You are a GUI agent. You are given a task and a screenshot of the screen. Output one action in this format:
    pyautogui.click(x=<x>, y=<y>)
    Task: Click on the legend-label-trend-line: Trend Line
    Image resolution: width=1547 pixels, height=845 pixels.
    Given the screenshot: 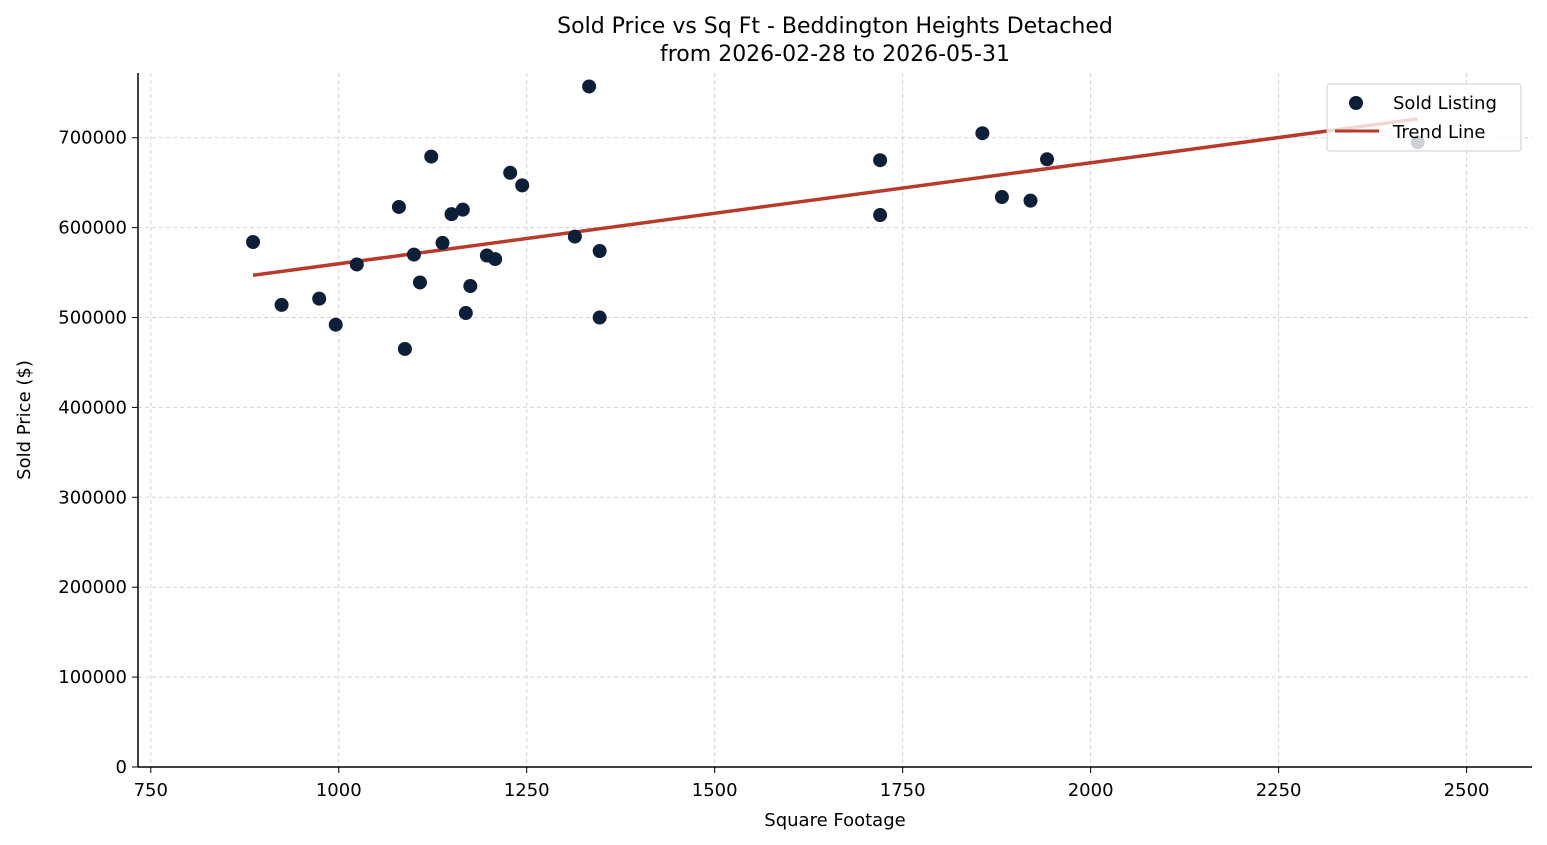 What is the action you would take?
    pyautogui.click(x=1439, y=132)
    